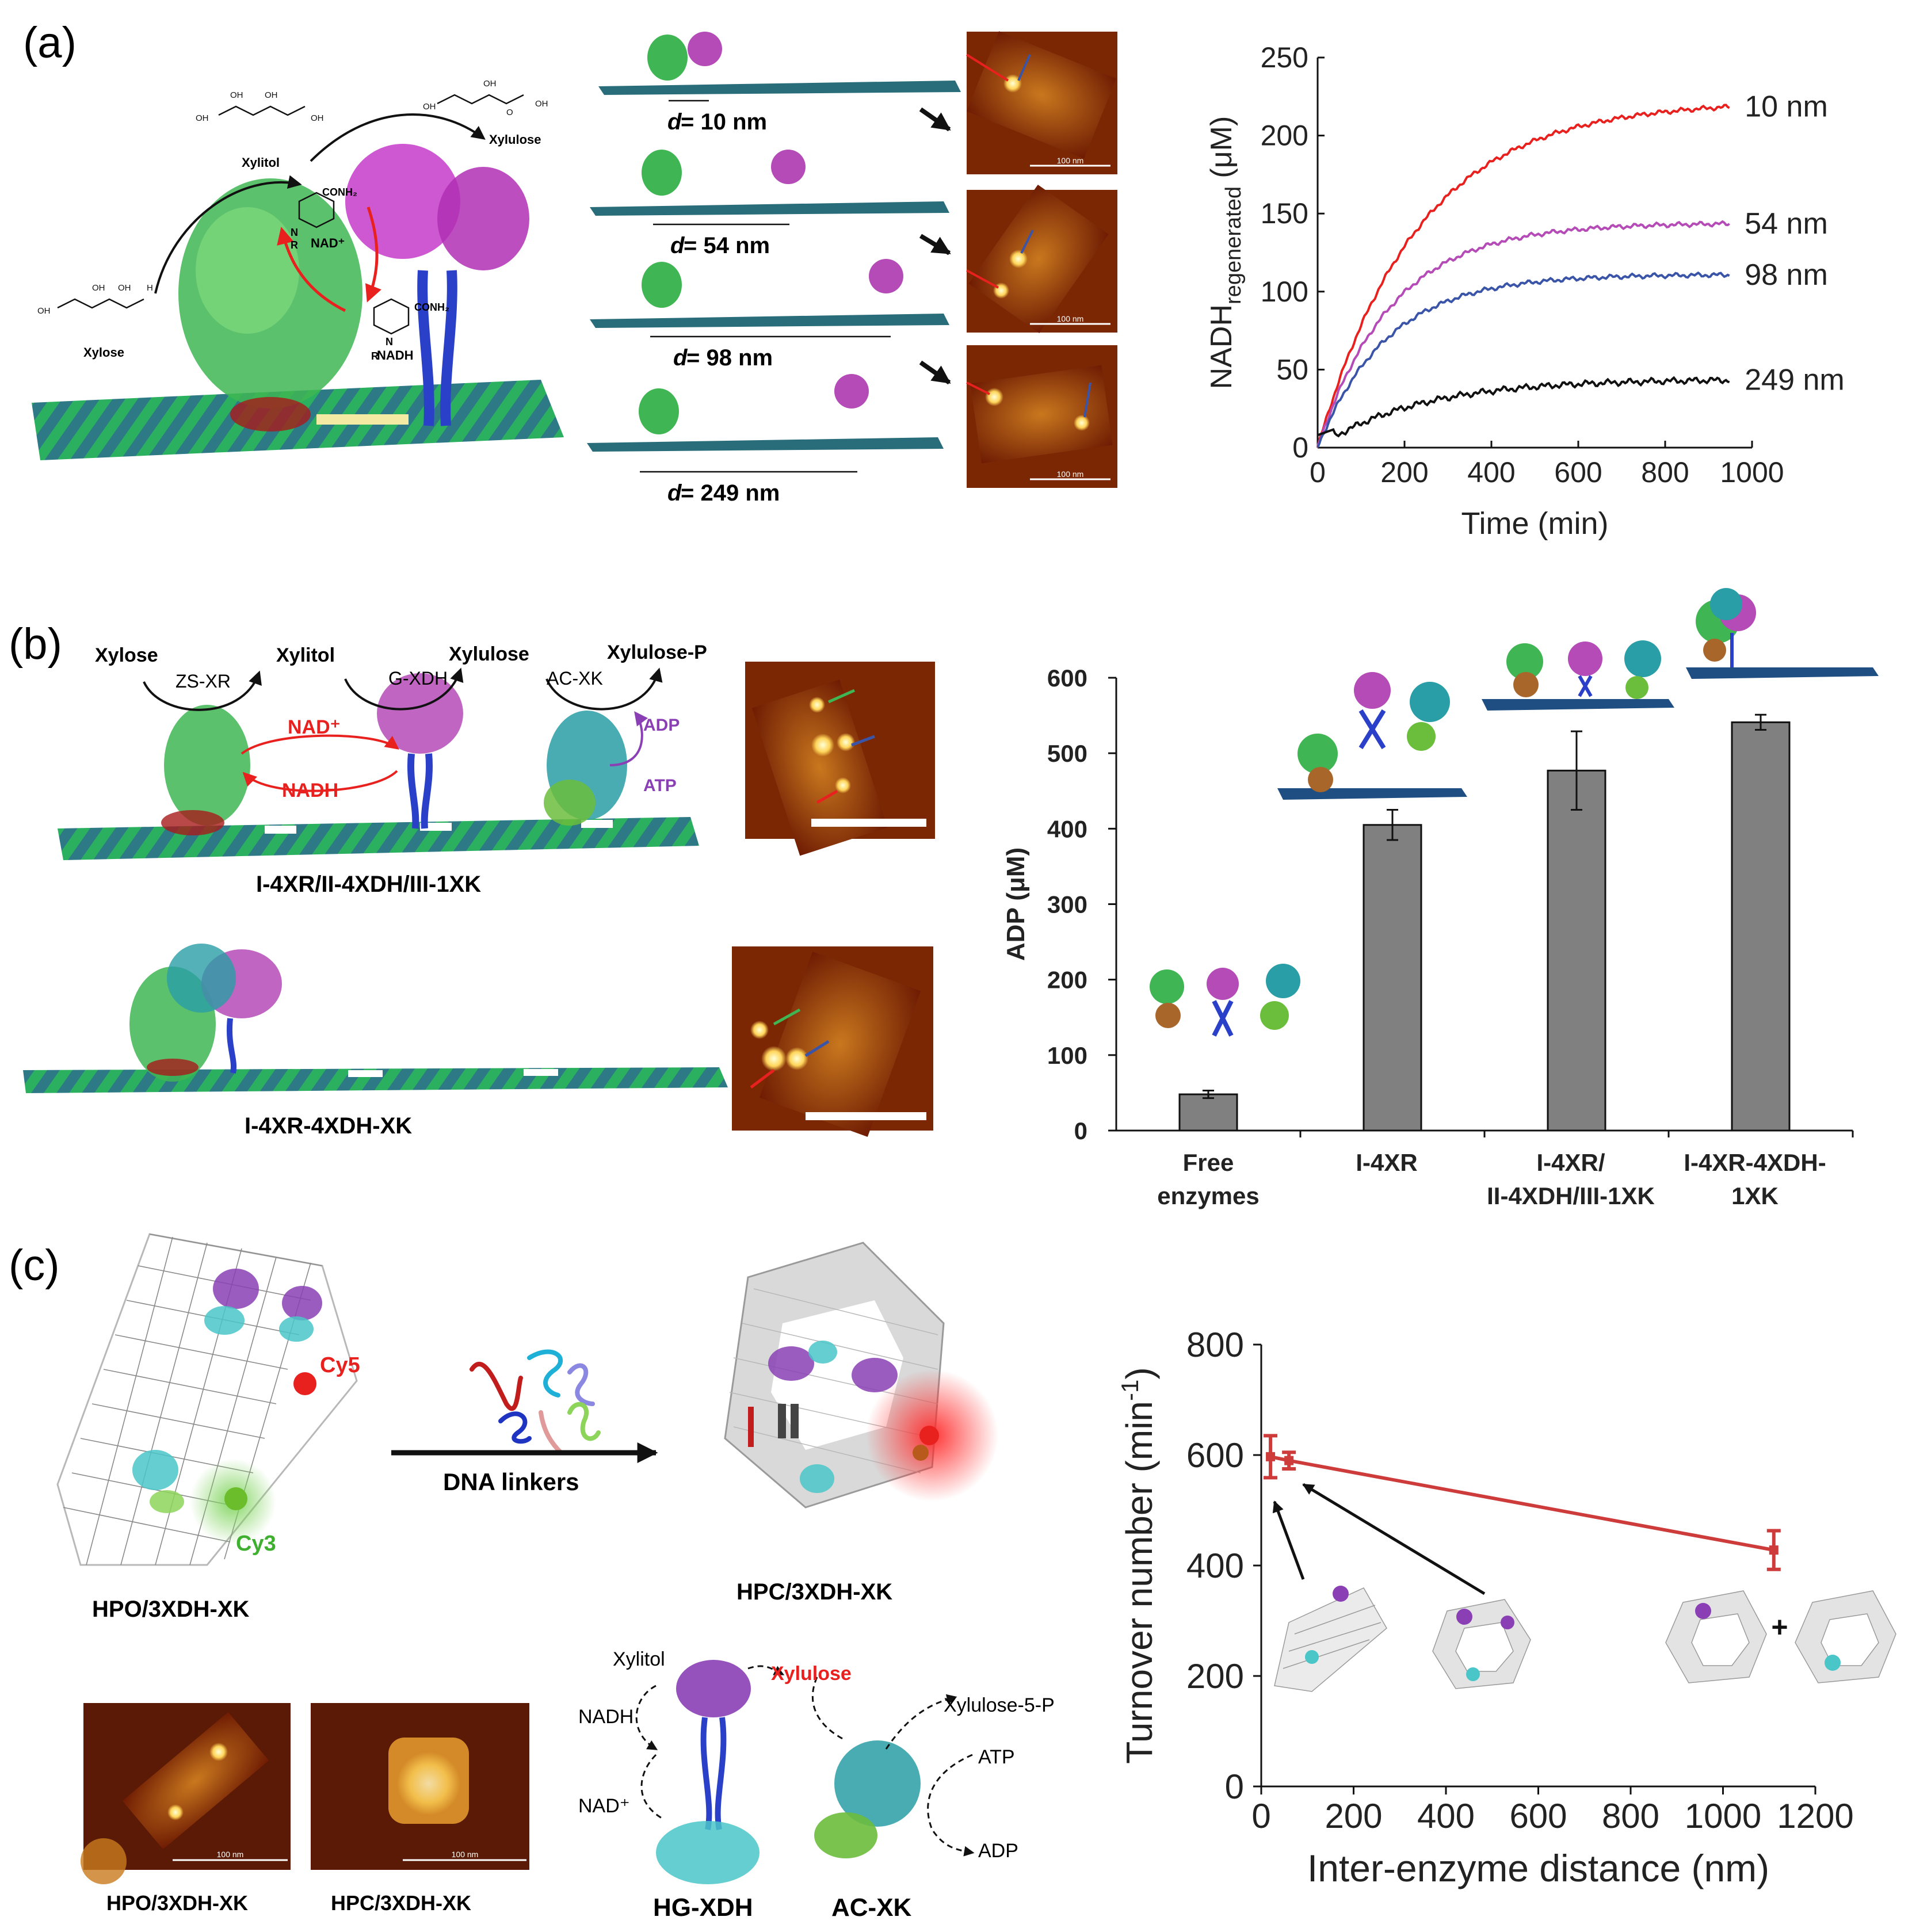 Image resolution: width=1912 pixels, height=1932 pixels. I want to click on afm-images-a: 100 nm 100 nm 100 nm, so click(1041, 259).